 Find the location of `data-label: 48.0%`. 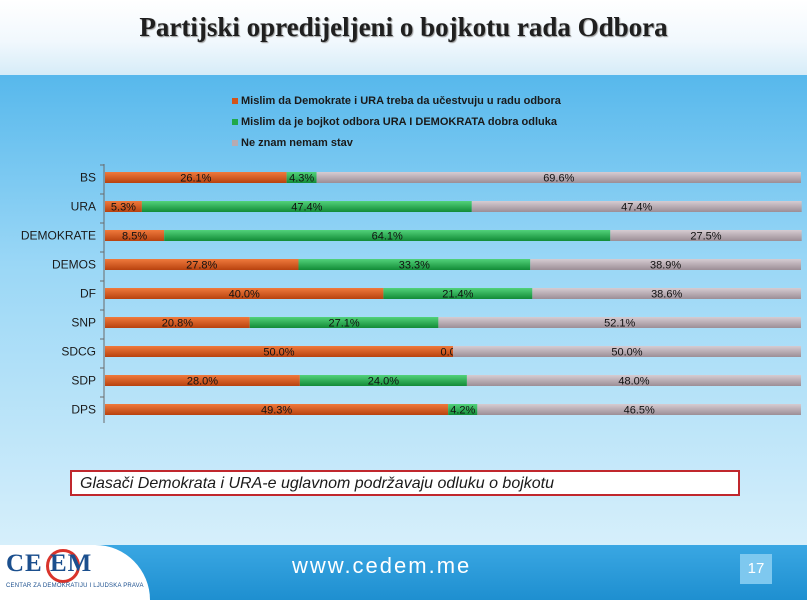

data-label: 48.0% is located at coordinates (633, 382).